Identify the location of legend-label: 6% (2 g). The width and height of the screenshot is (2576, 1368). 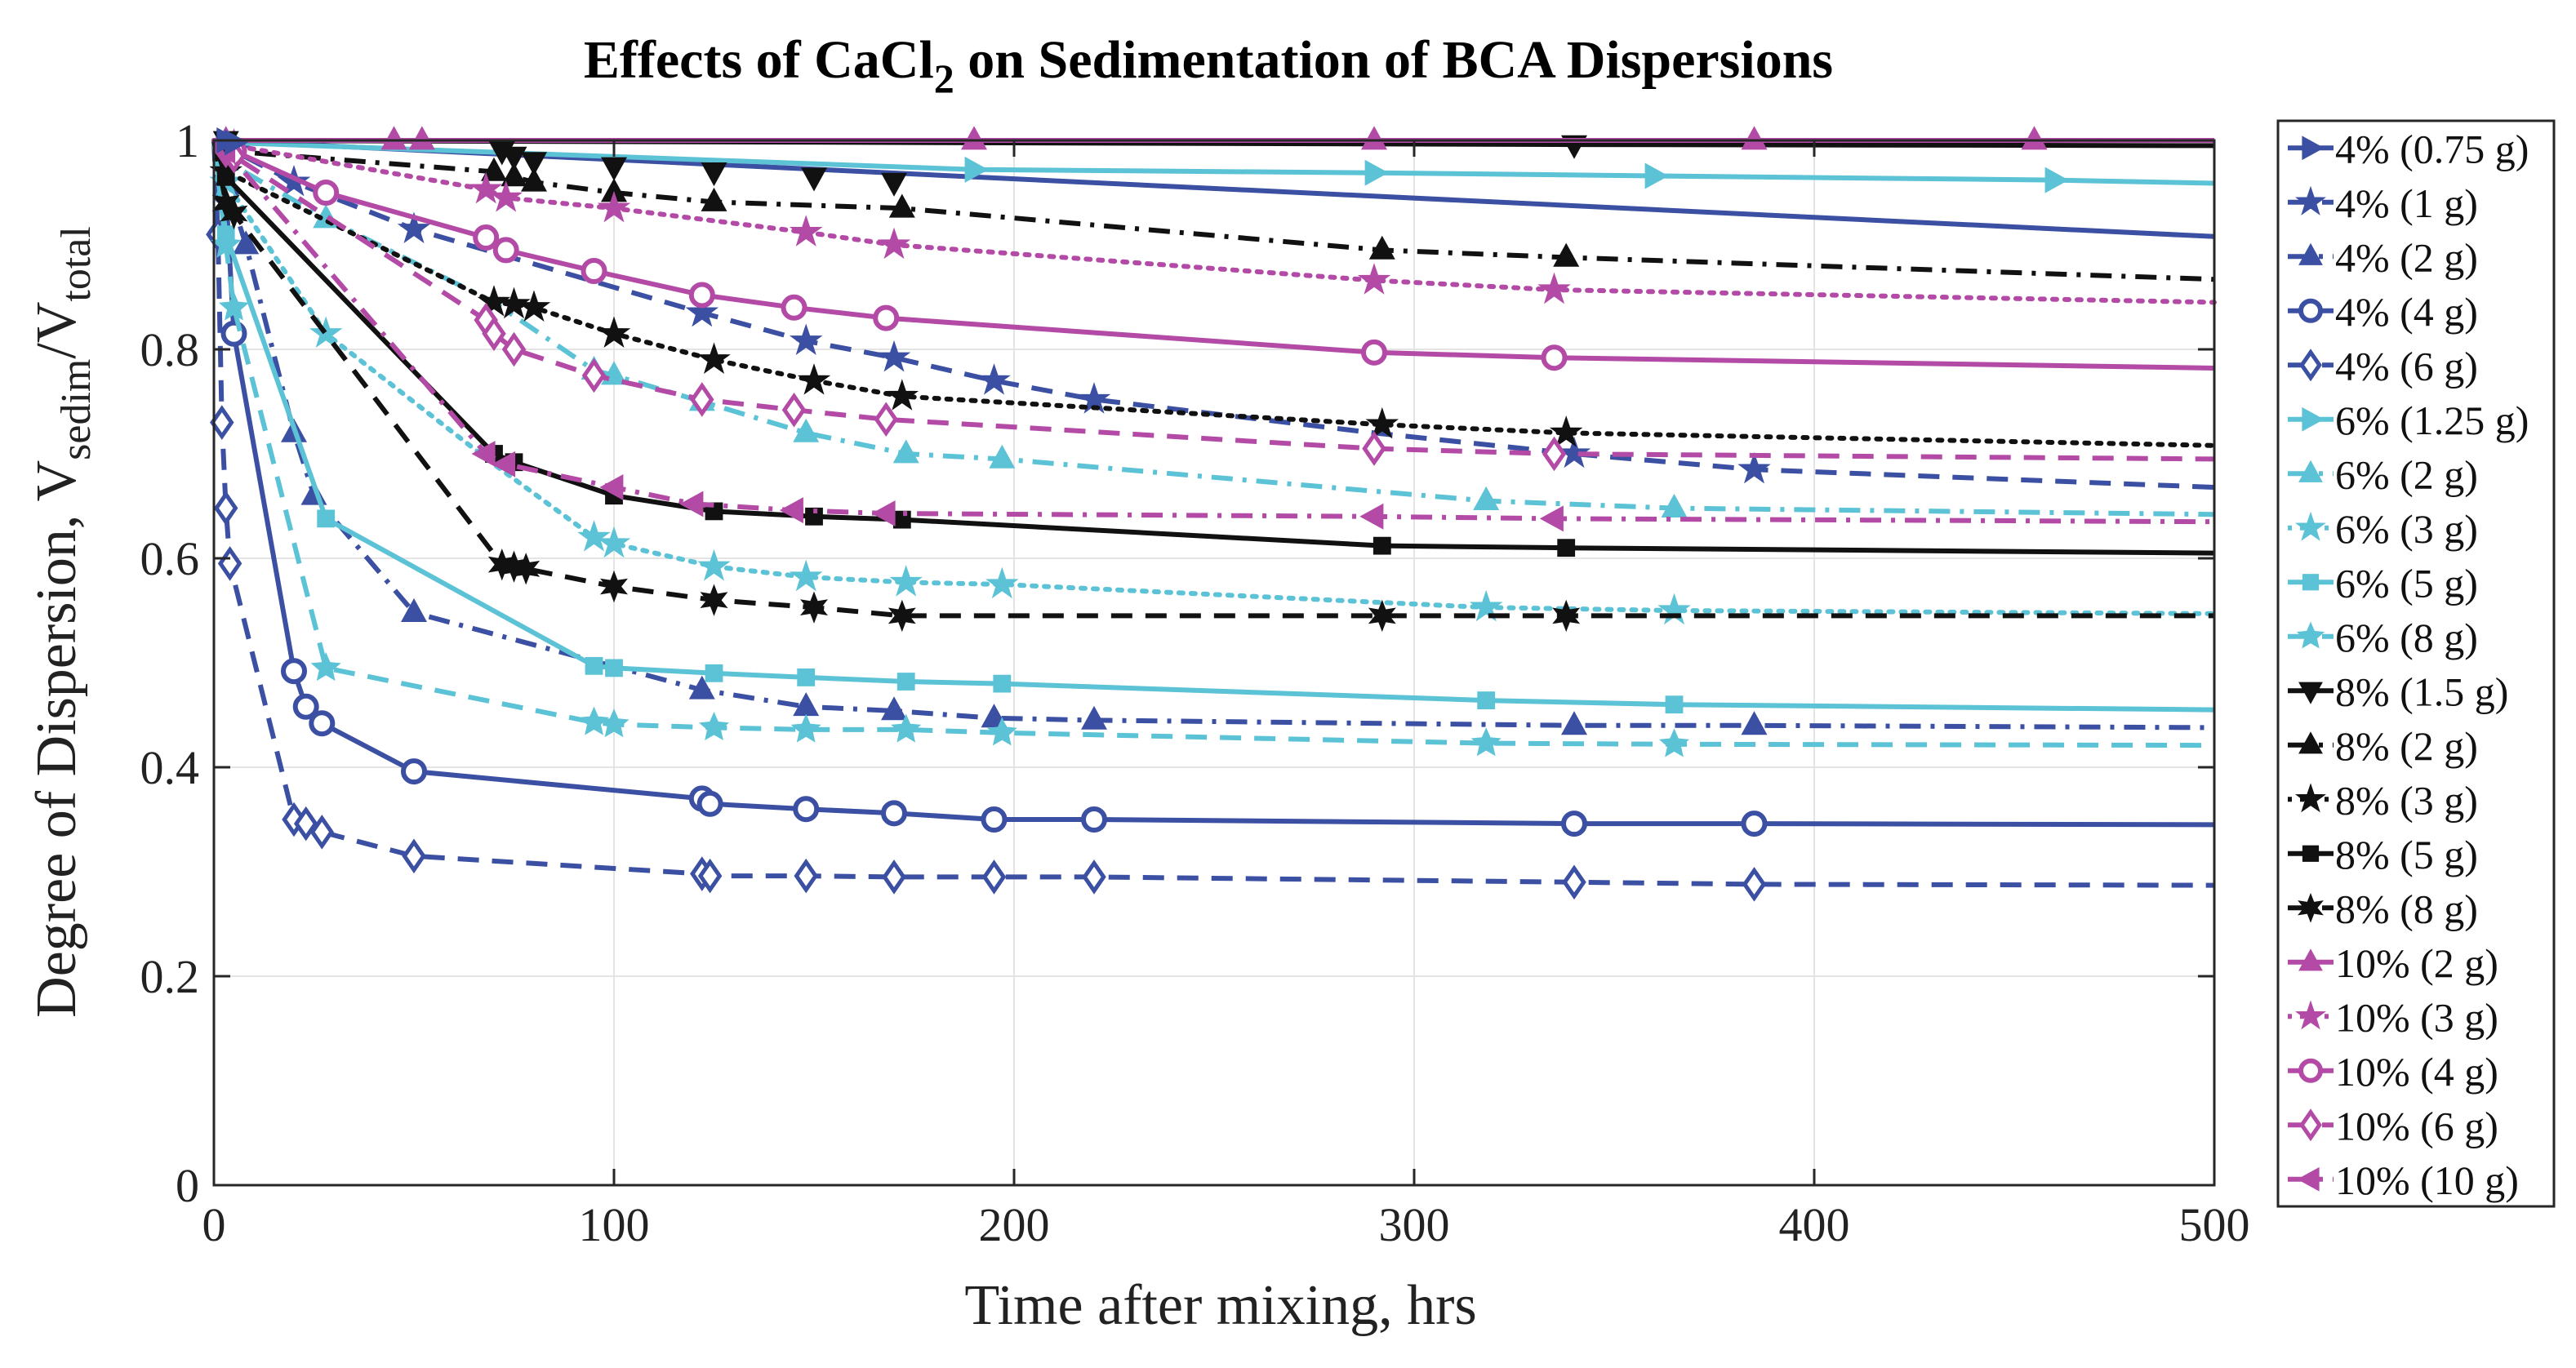
(2406, 474).